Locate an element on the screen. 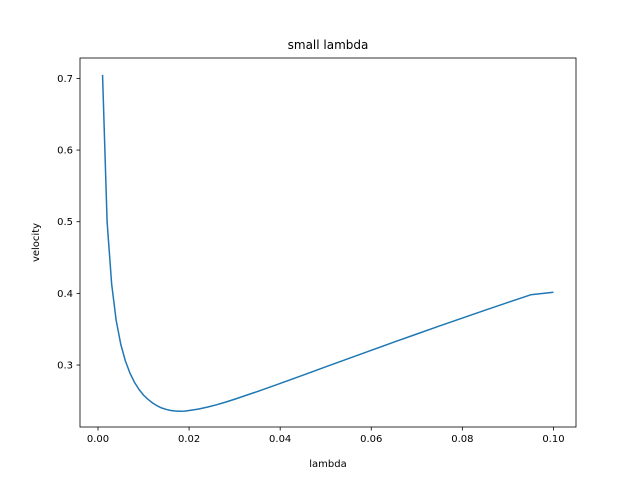 This screenshot has width=640, height=480. x-tick-label: 0.10 is located at coordinates (553, 439).